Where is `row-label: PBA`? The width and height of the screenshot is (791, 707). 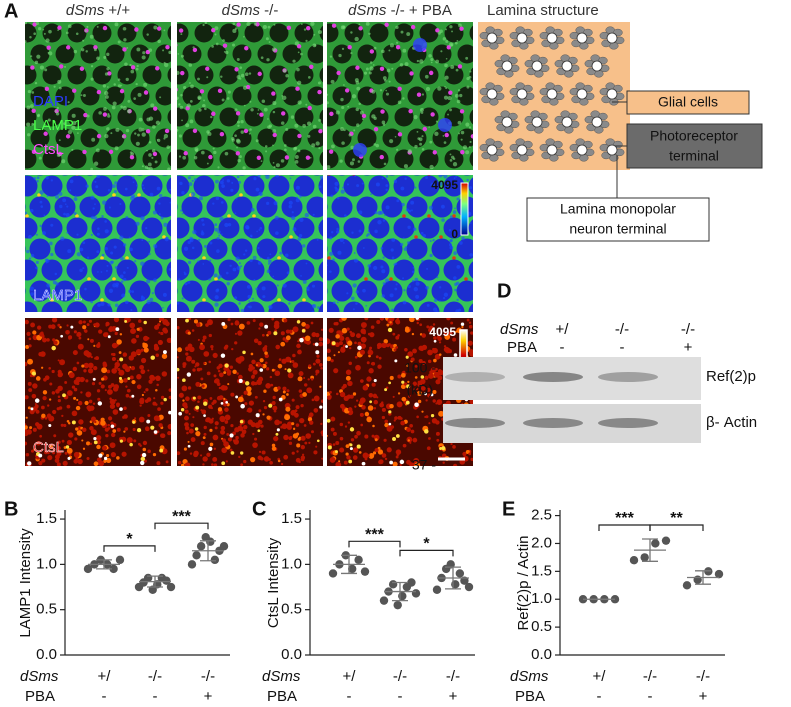 row-label: PBA is located at coordinates (40, 696).